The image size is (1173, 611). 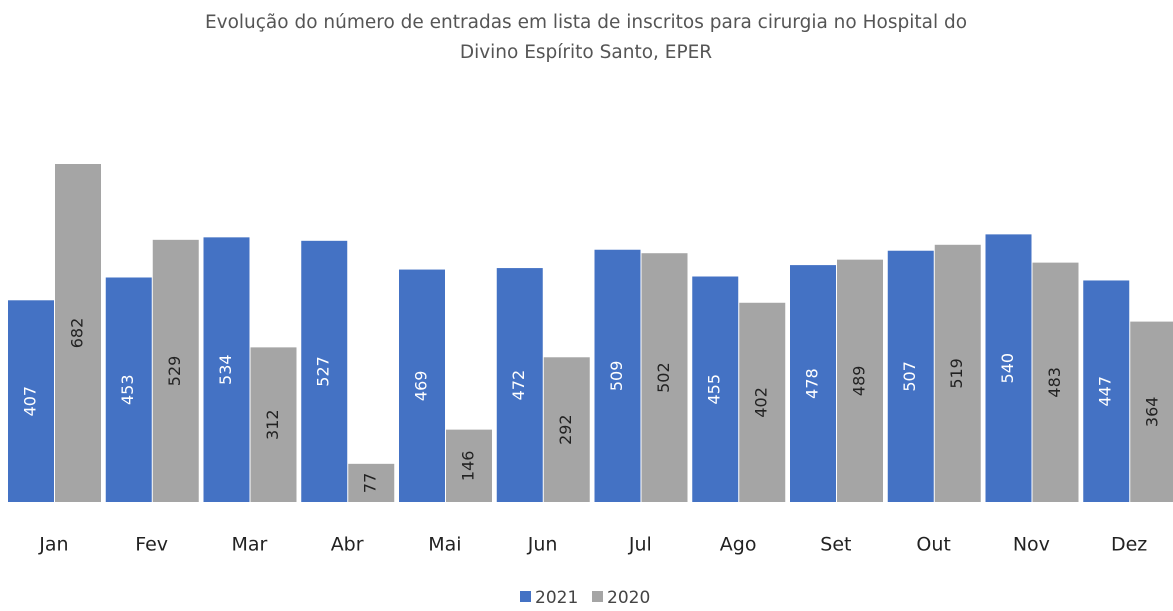 What do you see at coordinates (444, 545) in the screenshot?
I see `x-tick-label: Mai` at bounding box center [444, 545].